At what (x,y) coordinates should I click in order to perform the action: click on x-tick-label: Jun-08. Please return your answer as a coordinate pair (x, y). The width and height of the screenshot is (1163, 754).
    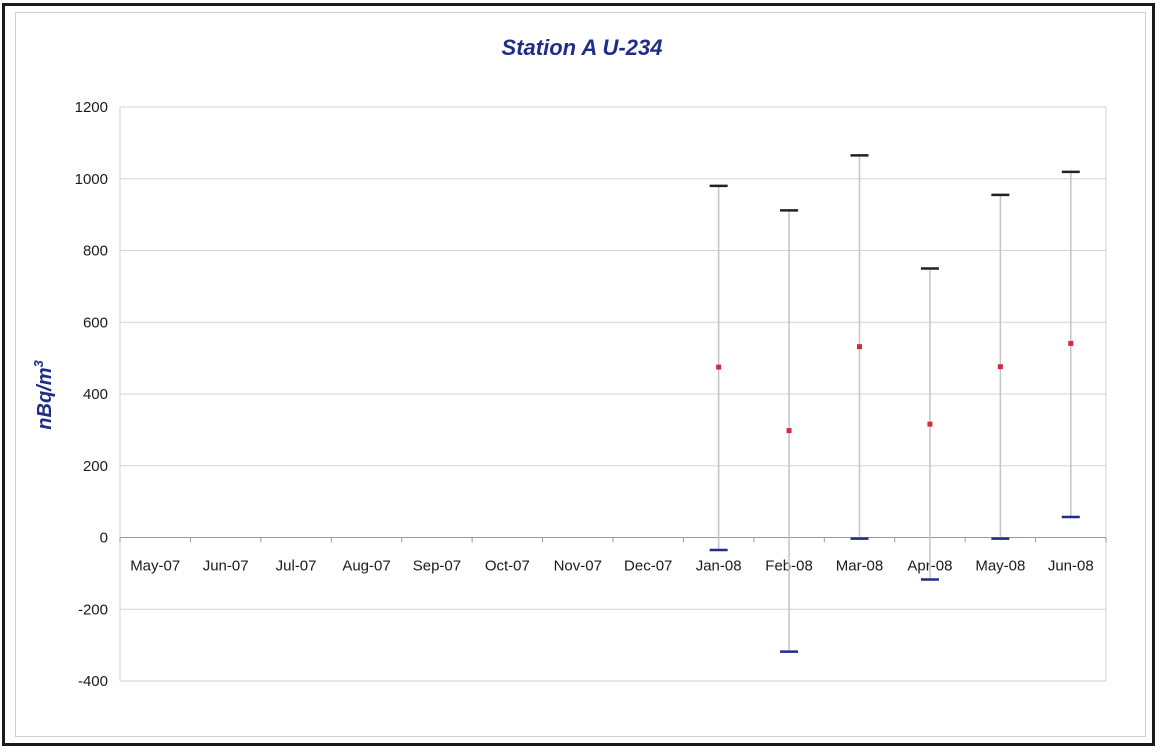
    Looking at the image, I should click on (1071, 566).